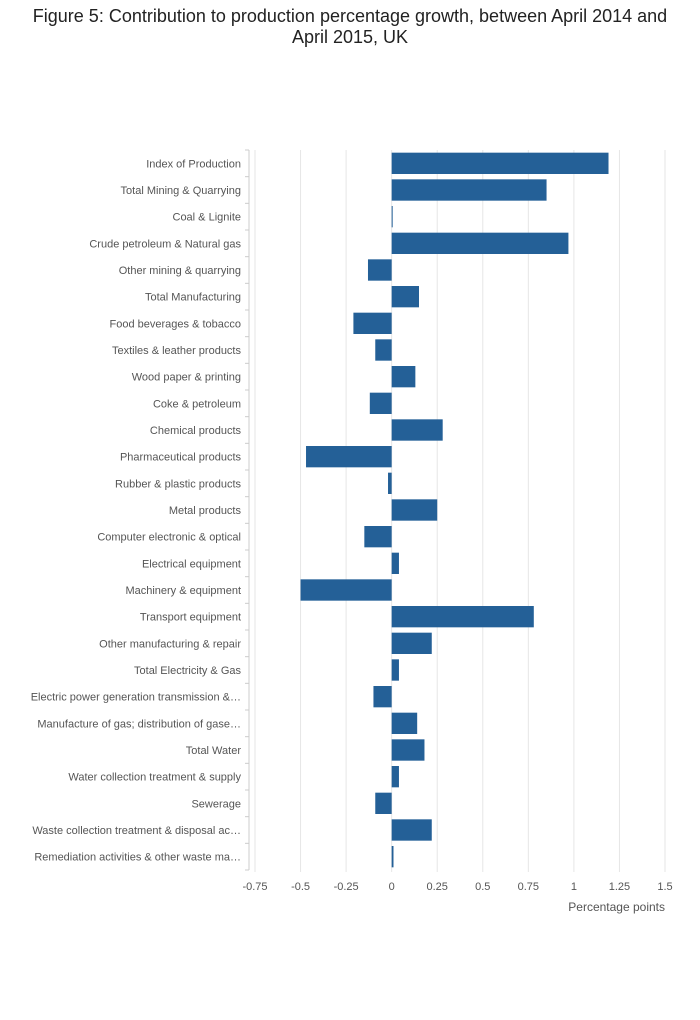  Describe the element at coordinates (197, 404) in the screenshot. I see `category-label: Coke & petroleum` at that location.